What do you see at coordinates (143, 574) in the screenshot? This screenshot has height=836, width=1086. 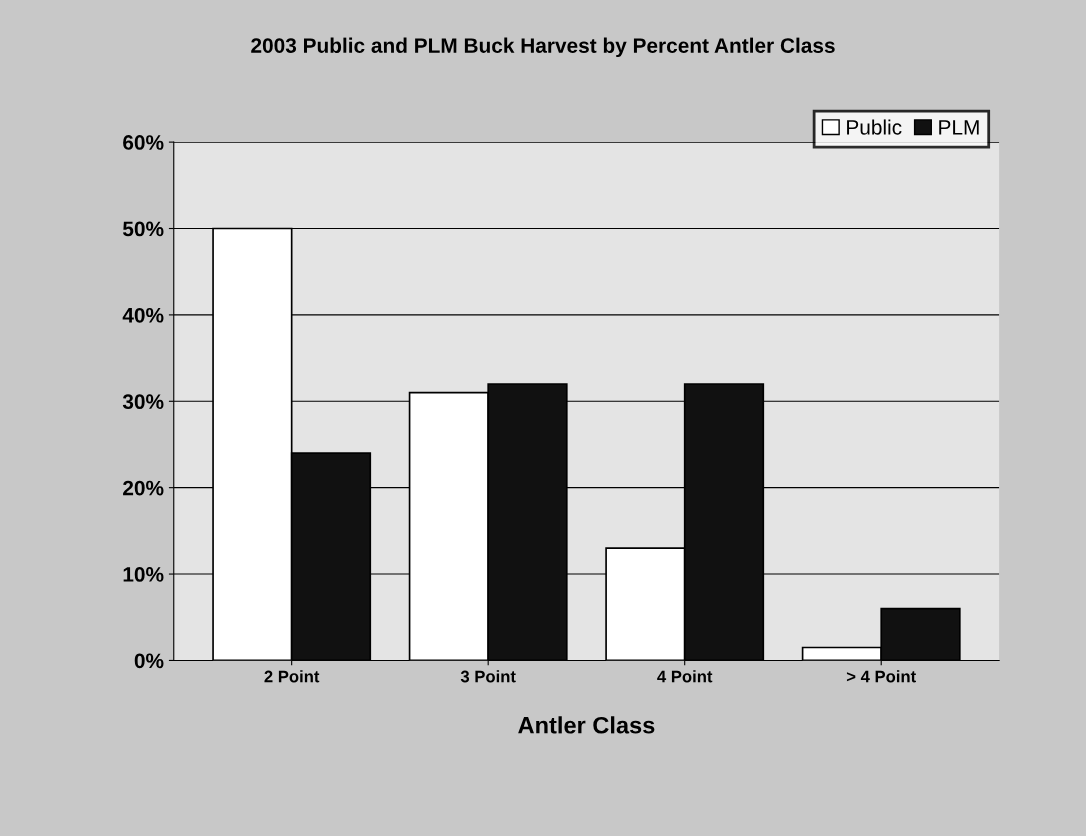 I see `y-tick-label: 10%` at bounding box center [143, 574].